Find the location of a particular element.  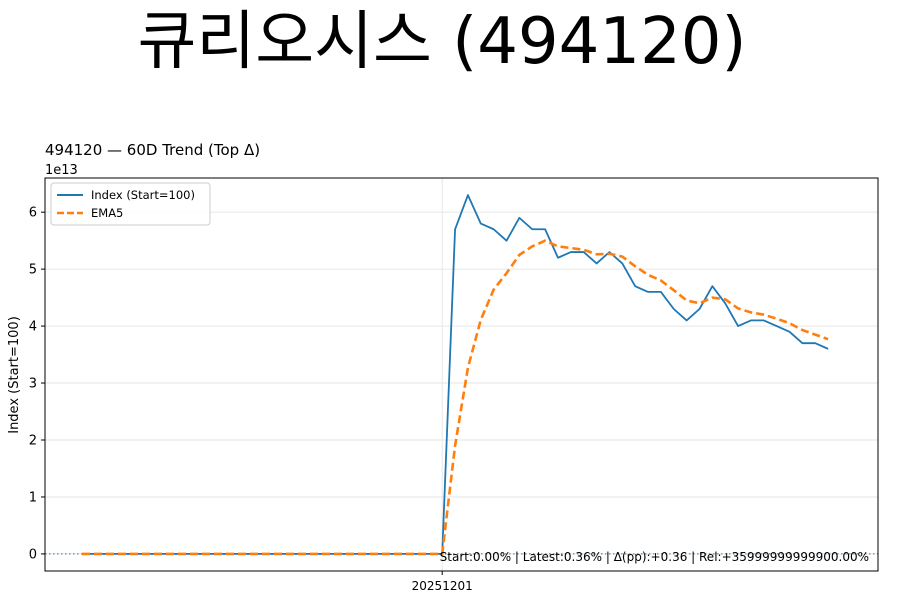

y-tick-label: 6 is located at coordinates (33, 213).